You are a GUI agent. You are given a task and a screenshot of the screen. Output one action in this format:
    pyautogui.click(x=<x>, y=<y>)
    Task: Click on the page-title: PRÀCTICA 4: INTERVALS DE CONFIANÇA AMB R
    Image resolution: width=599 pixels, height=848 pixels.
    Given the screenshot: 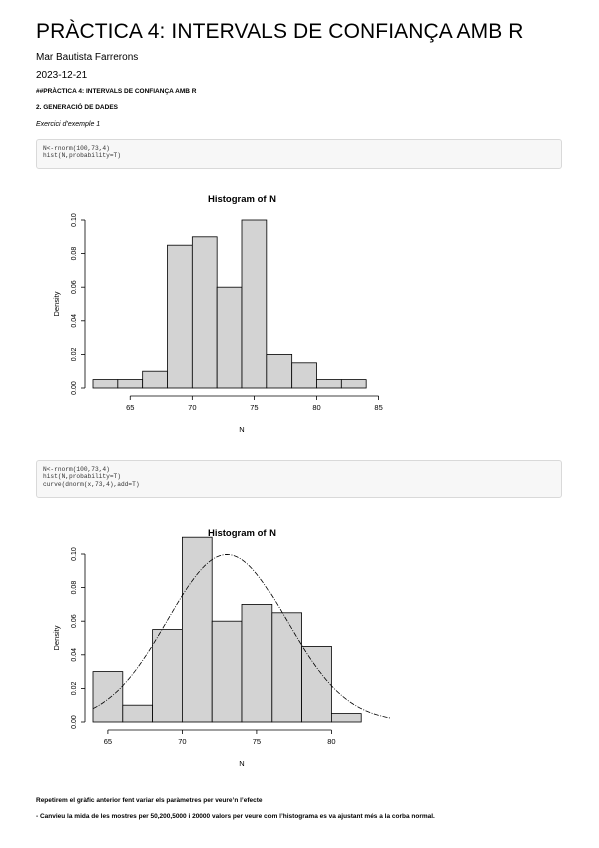 What is the action you would take?
    pyautogui.click(x=280, y=31)
    